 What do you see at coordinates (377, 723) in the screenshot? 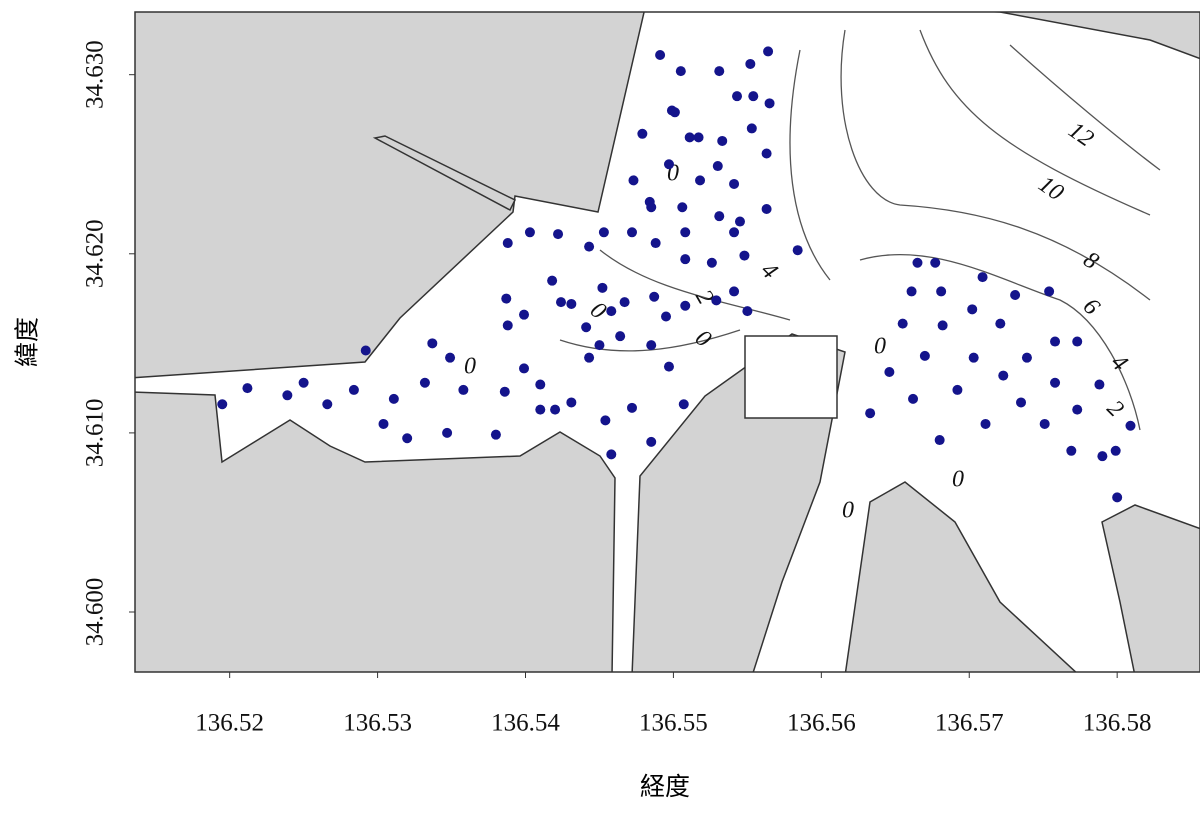
I see `x-tick-label: 136.53` at bounding box center [377, 723].